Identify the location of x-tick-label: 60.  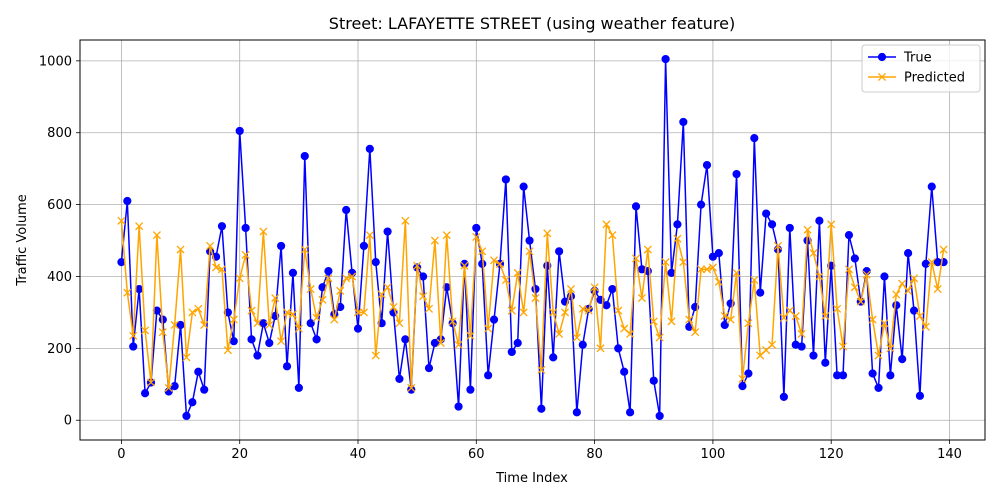
(476, 454).